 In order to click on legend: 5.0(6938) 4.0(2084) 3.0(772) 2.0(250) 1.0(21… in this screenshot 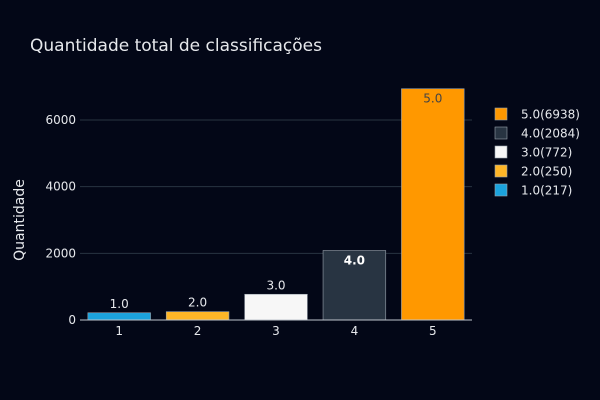, I will do `click(537, 152)`.